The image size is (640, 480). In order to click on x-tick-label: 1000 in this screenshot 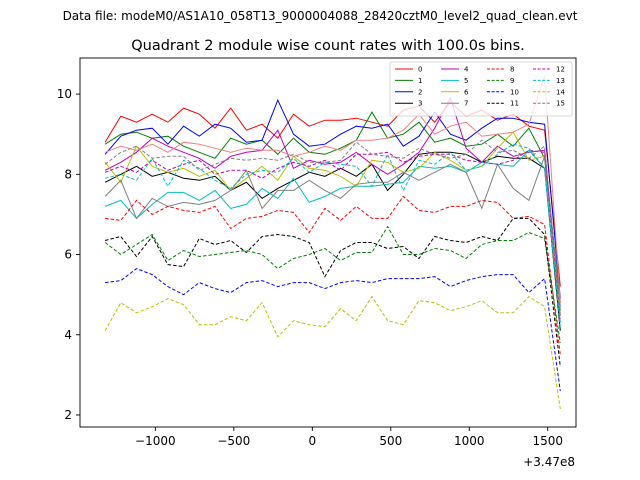, I will do `click(469, 441)`.